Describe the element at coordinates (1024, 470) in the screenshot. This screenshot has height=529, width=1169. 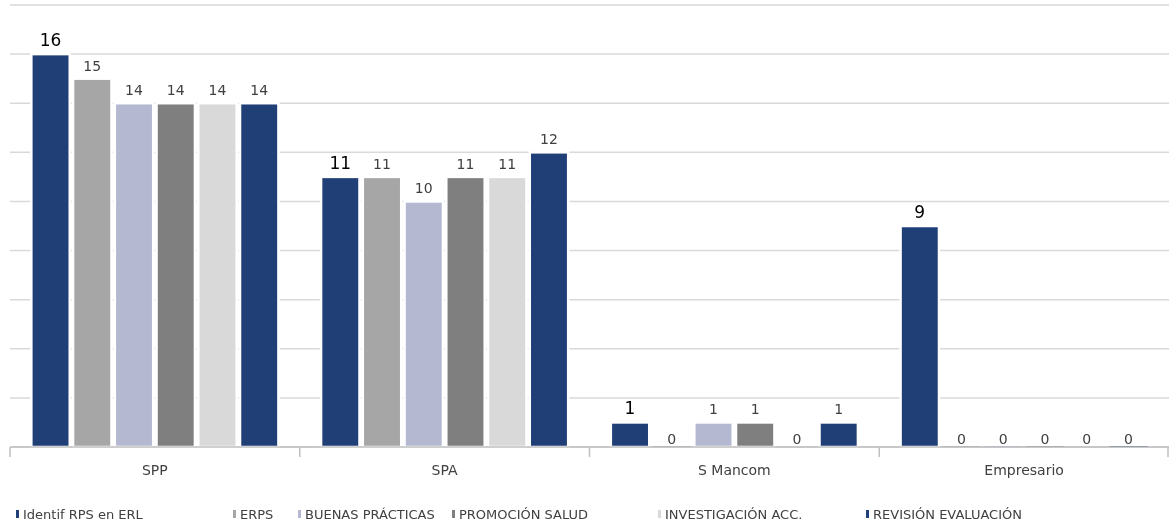
I see `x-tick-label: Empresario` at that location.